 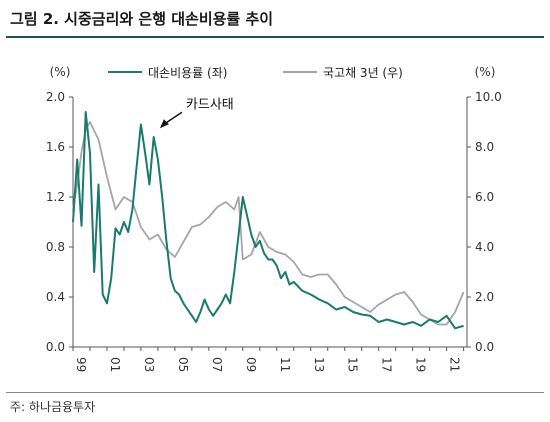 I want to click on annotation-label: 카드사태, so click(x=210, y=104).